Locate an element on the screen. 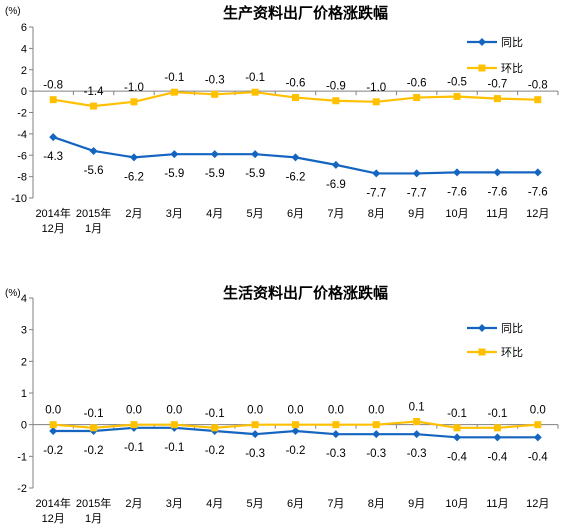  y-tick-label: -10 is located at coordinates (19, 199).